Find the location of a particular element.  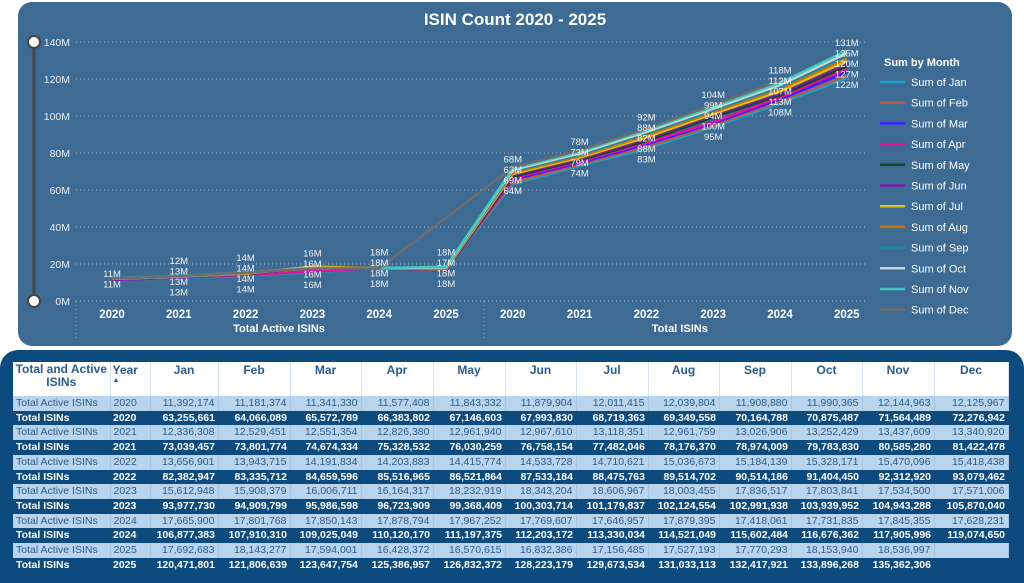

value-cell: 16,428,372 is located at coordinates (397, 550).